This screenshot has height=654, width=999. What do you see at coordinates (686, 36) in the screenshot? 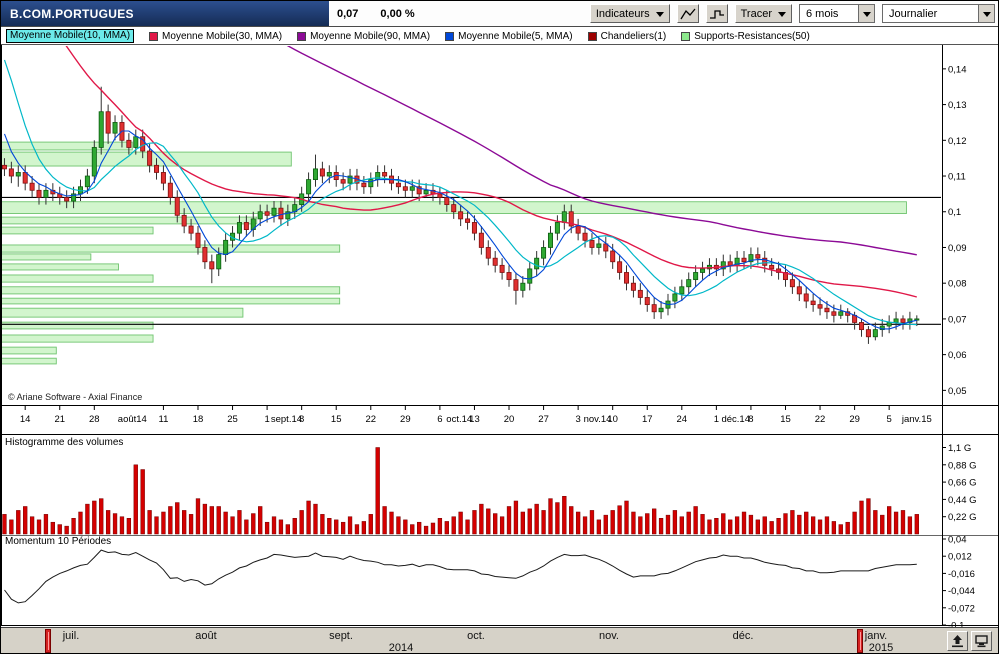
I see `supports-resistances-color-swatch` at bounding box center [686, 36].